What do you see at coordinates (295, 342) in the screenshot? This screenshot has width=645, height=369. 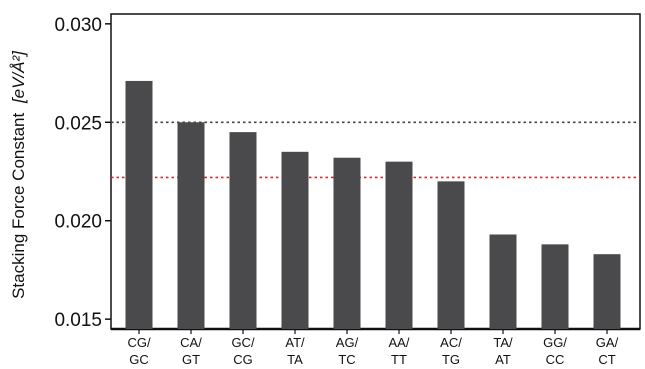 I see `x-tick-label-top: AT/` at bounding box center [295, 342].